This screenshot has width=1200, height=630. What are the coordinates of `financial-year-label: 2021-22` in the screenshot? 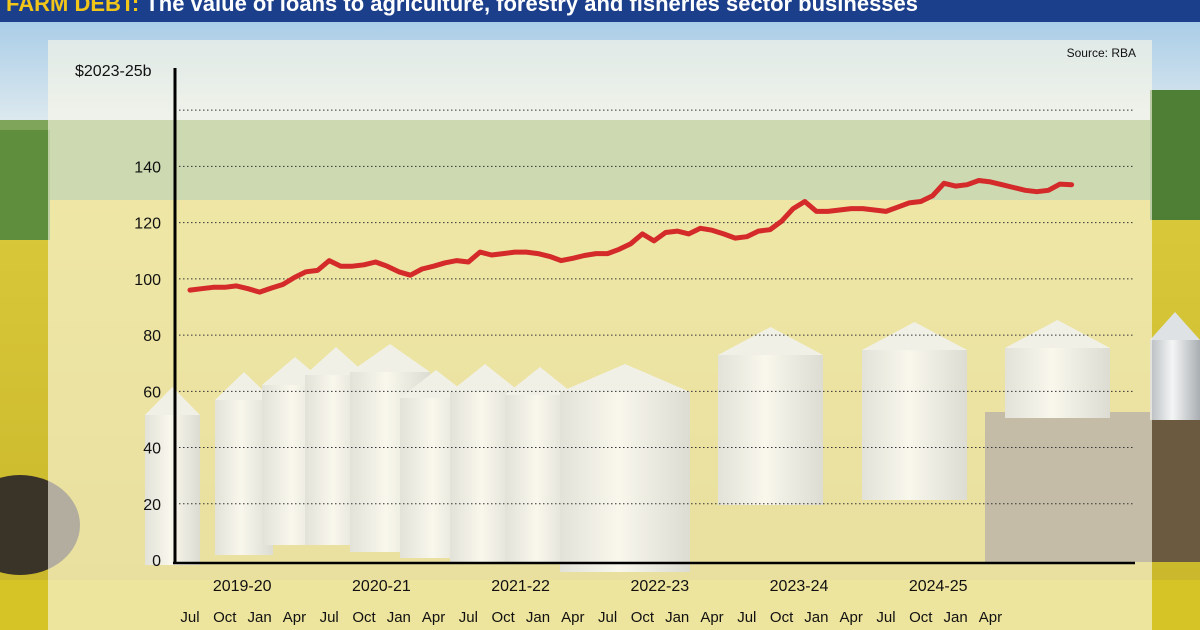 It's located at (520, 586).